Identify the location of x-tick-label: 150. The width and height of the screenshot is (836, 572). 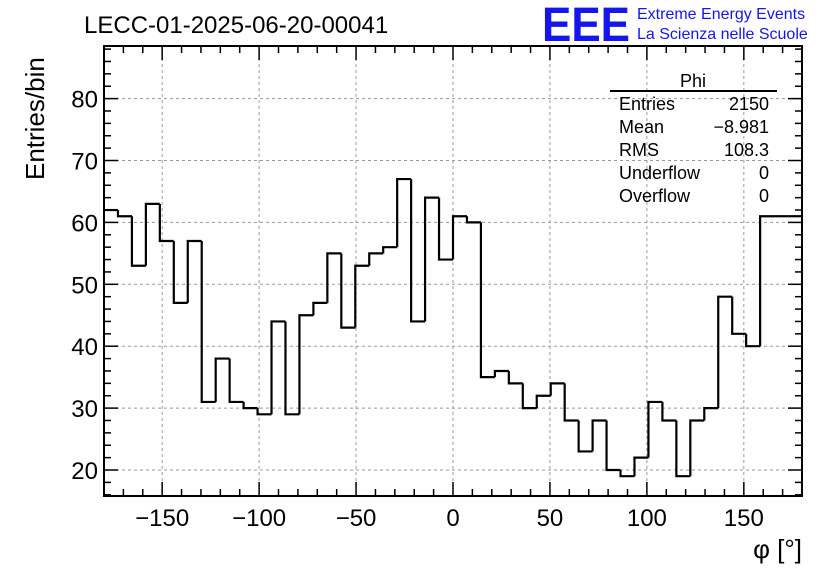
(744, 518).